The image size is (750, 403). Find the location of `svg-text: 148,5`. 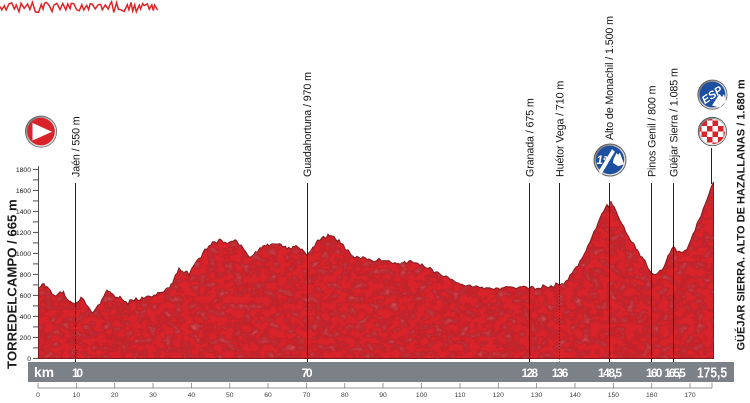

svg-text: 148,5 is located at coordinates (610, 373).